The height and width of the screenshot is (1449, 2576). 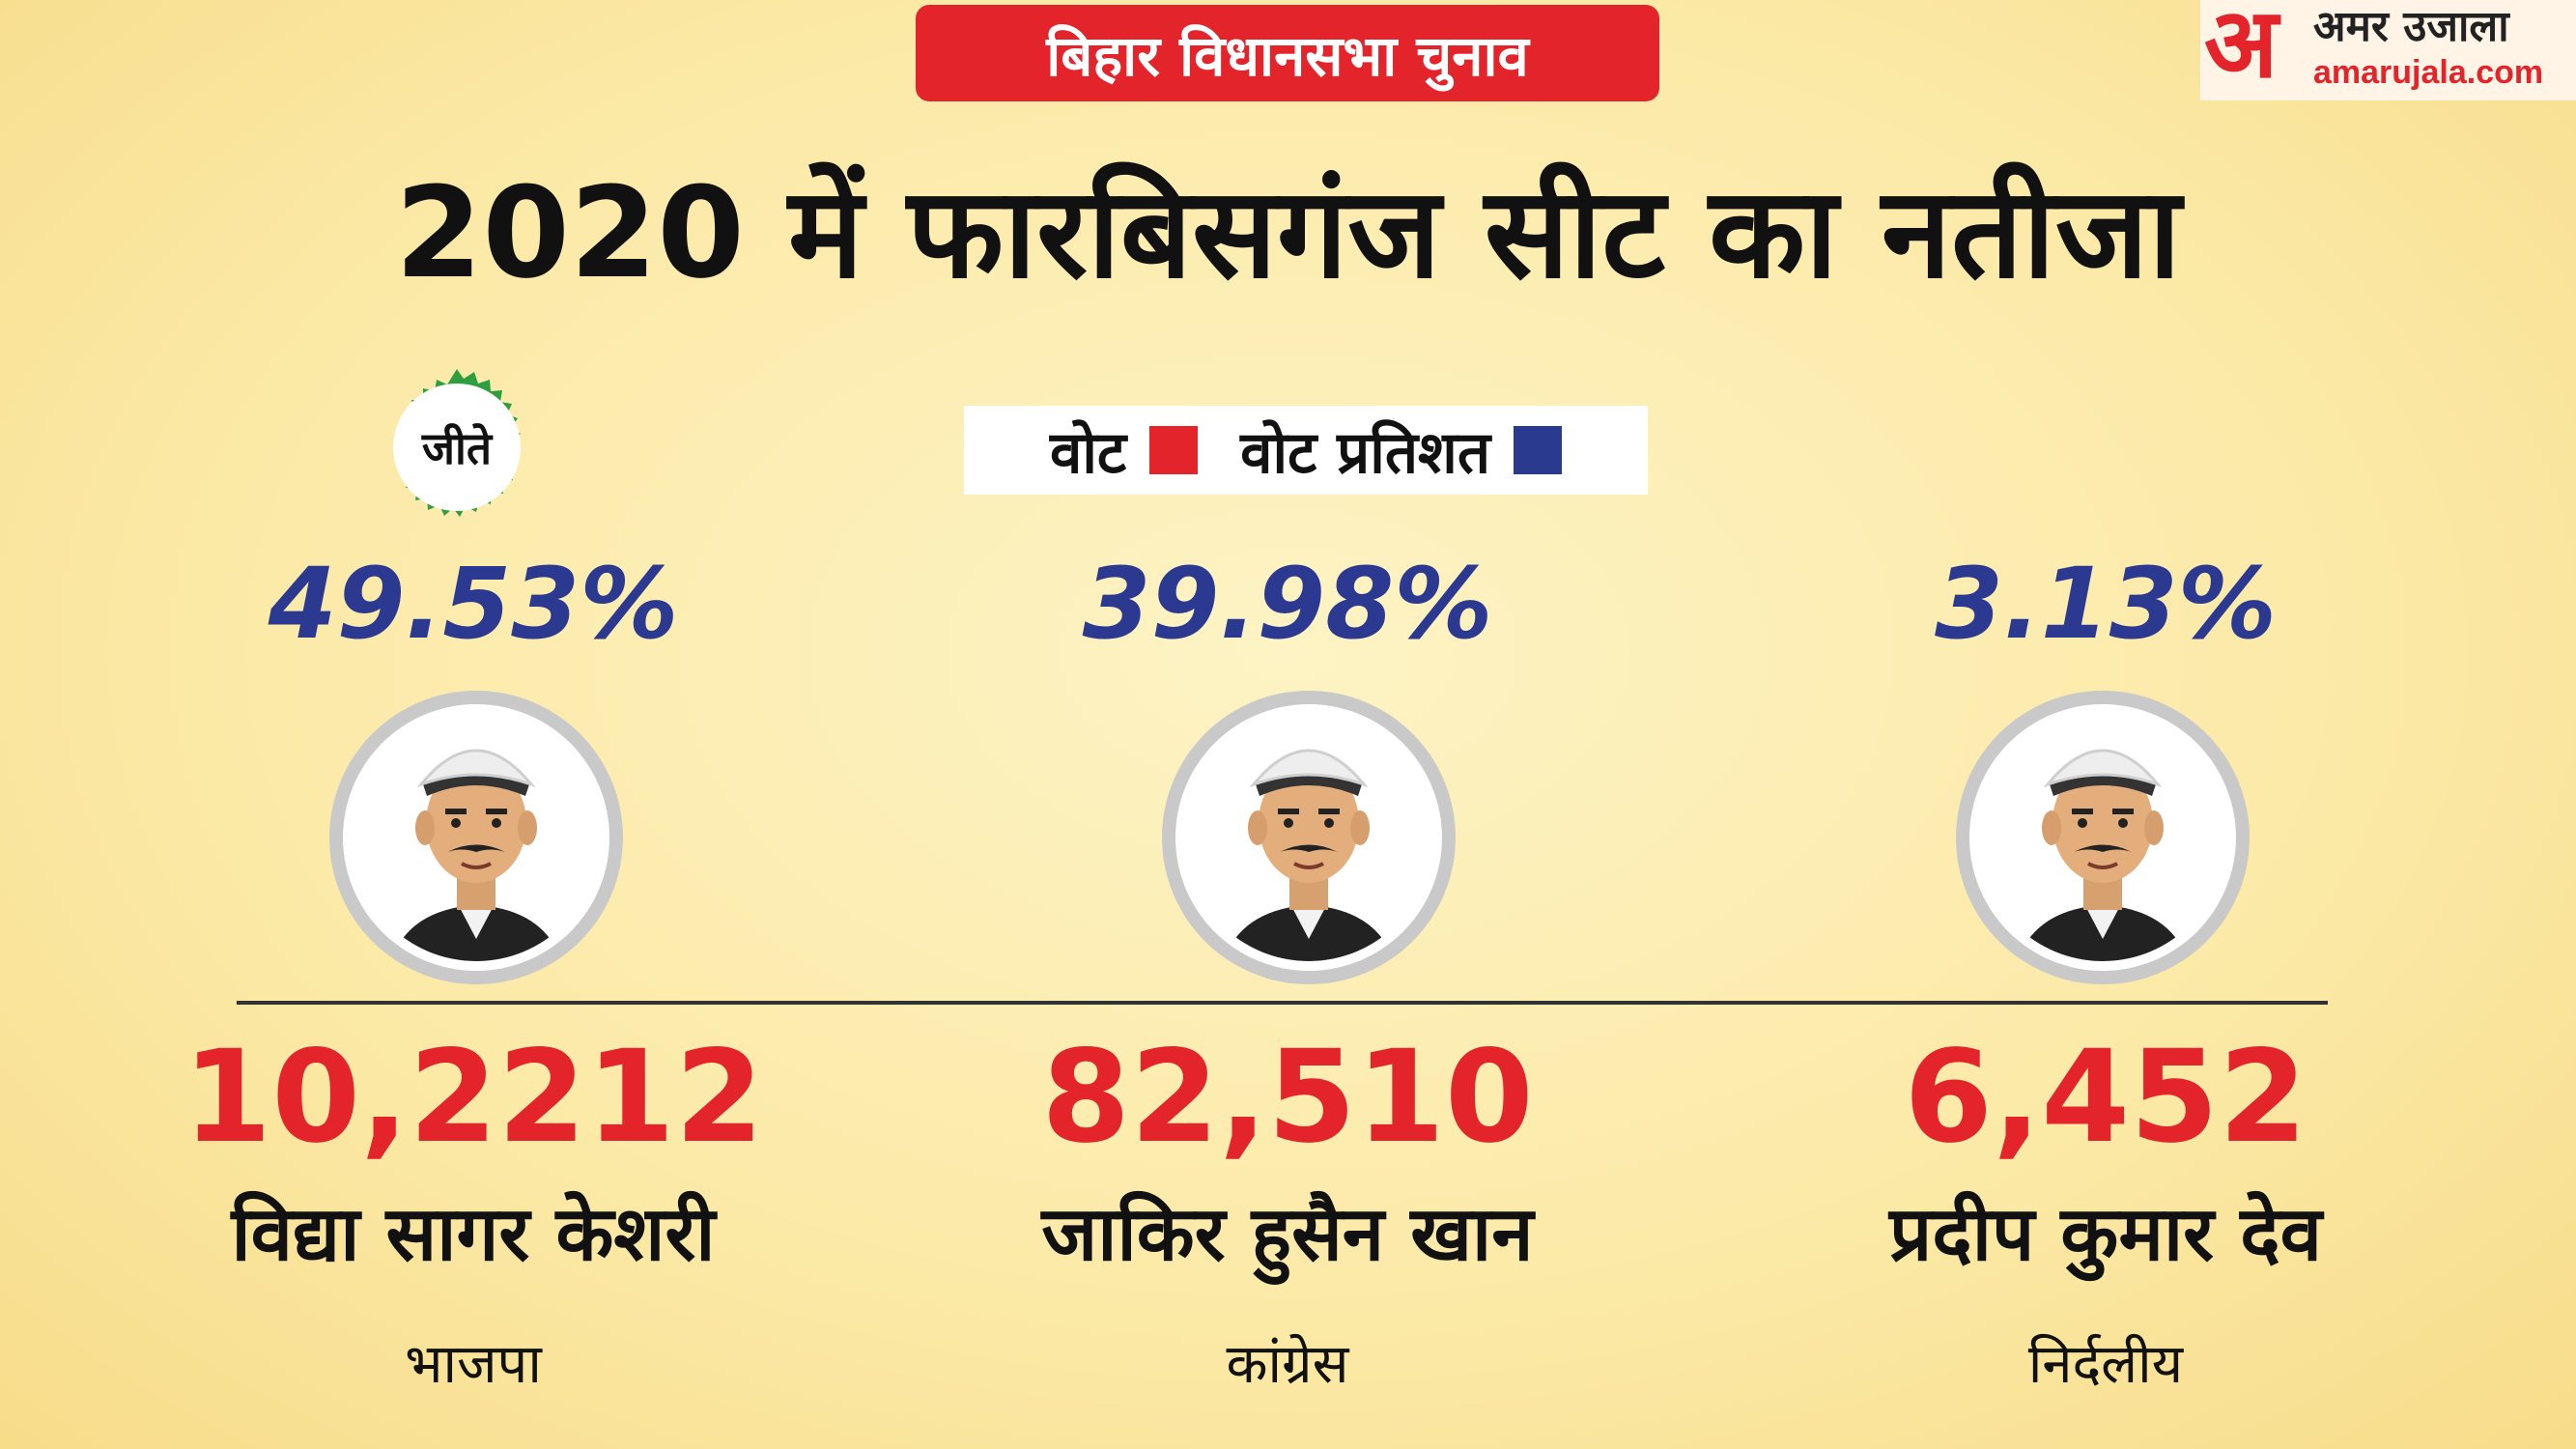 I want to click on page-title: 2020 में फारबिसगंज सीट का नतीजा, so click(x=1288, y=232).